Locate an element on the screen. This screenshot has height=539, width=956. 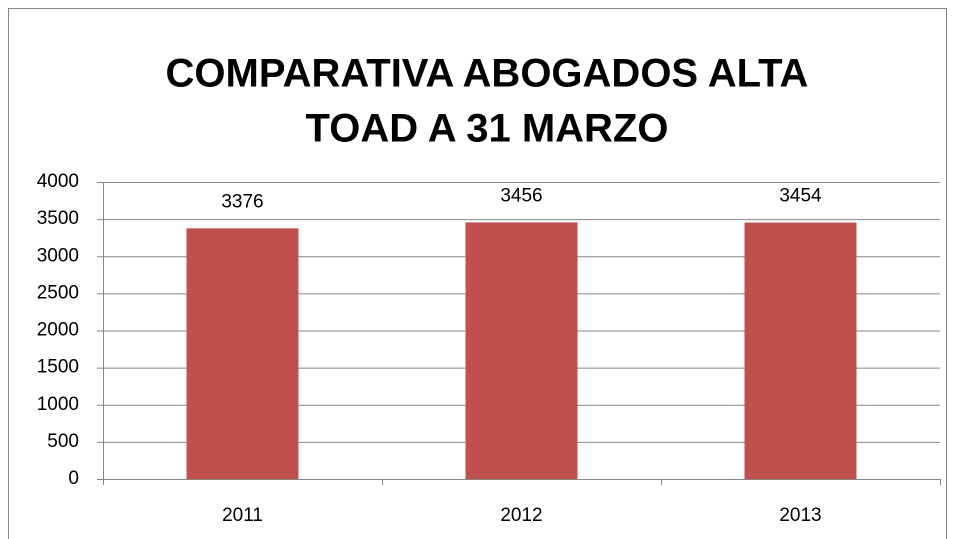
y-tick-label: 2000 is located at coordinates (58, 330).